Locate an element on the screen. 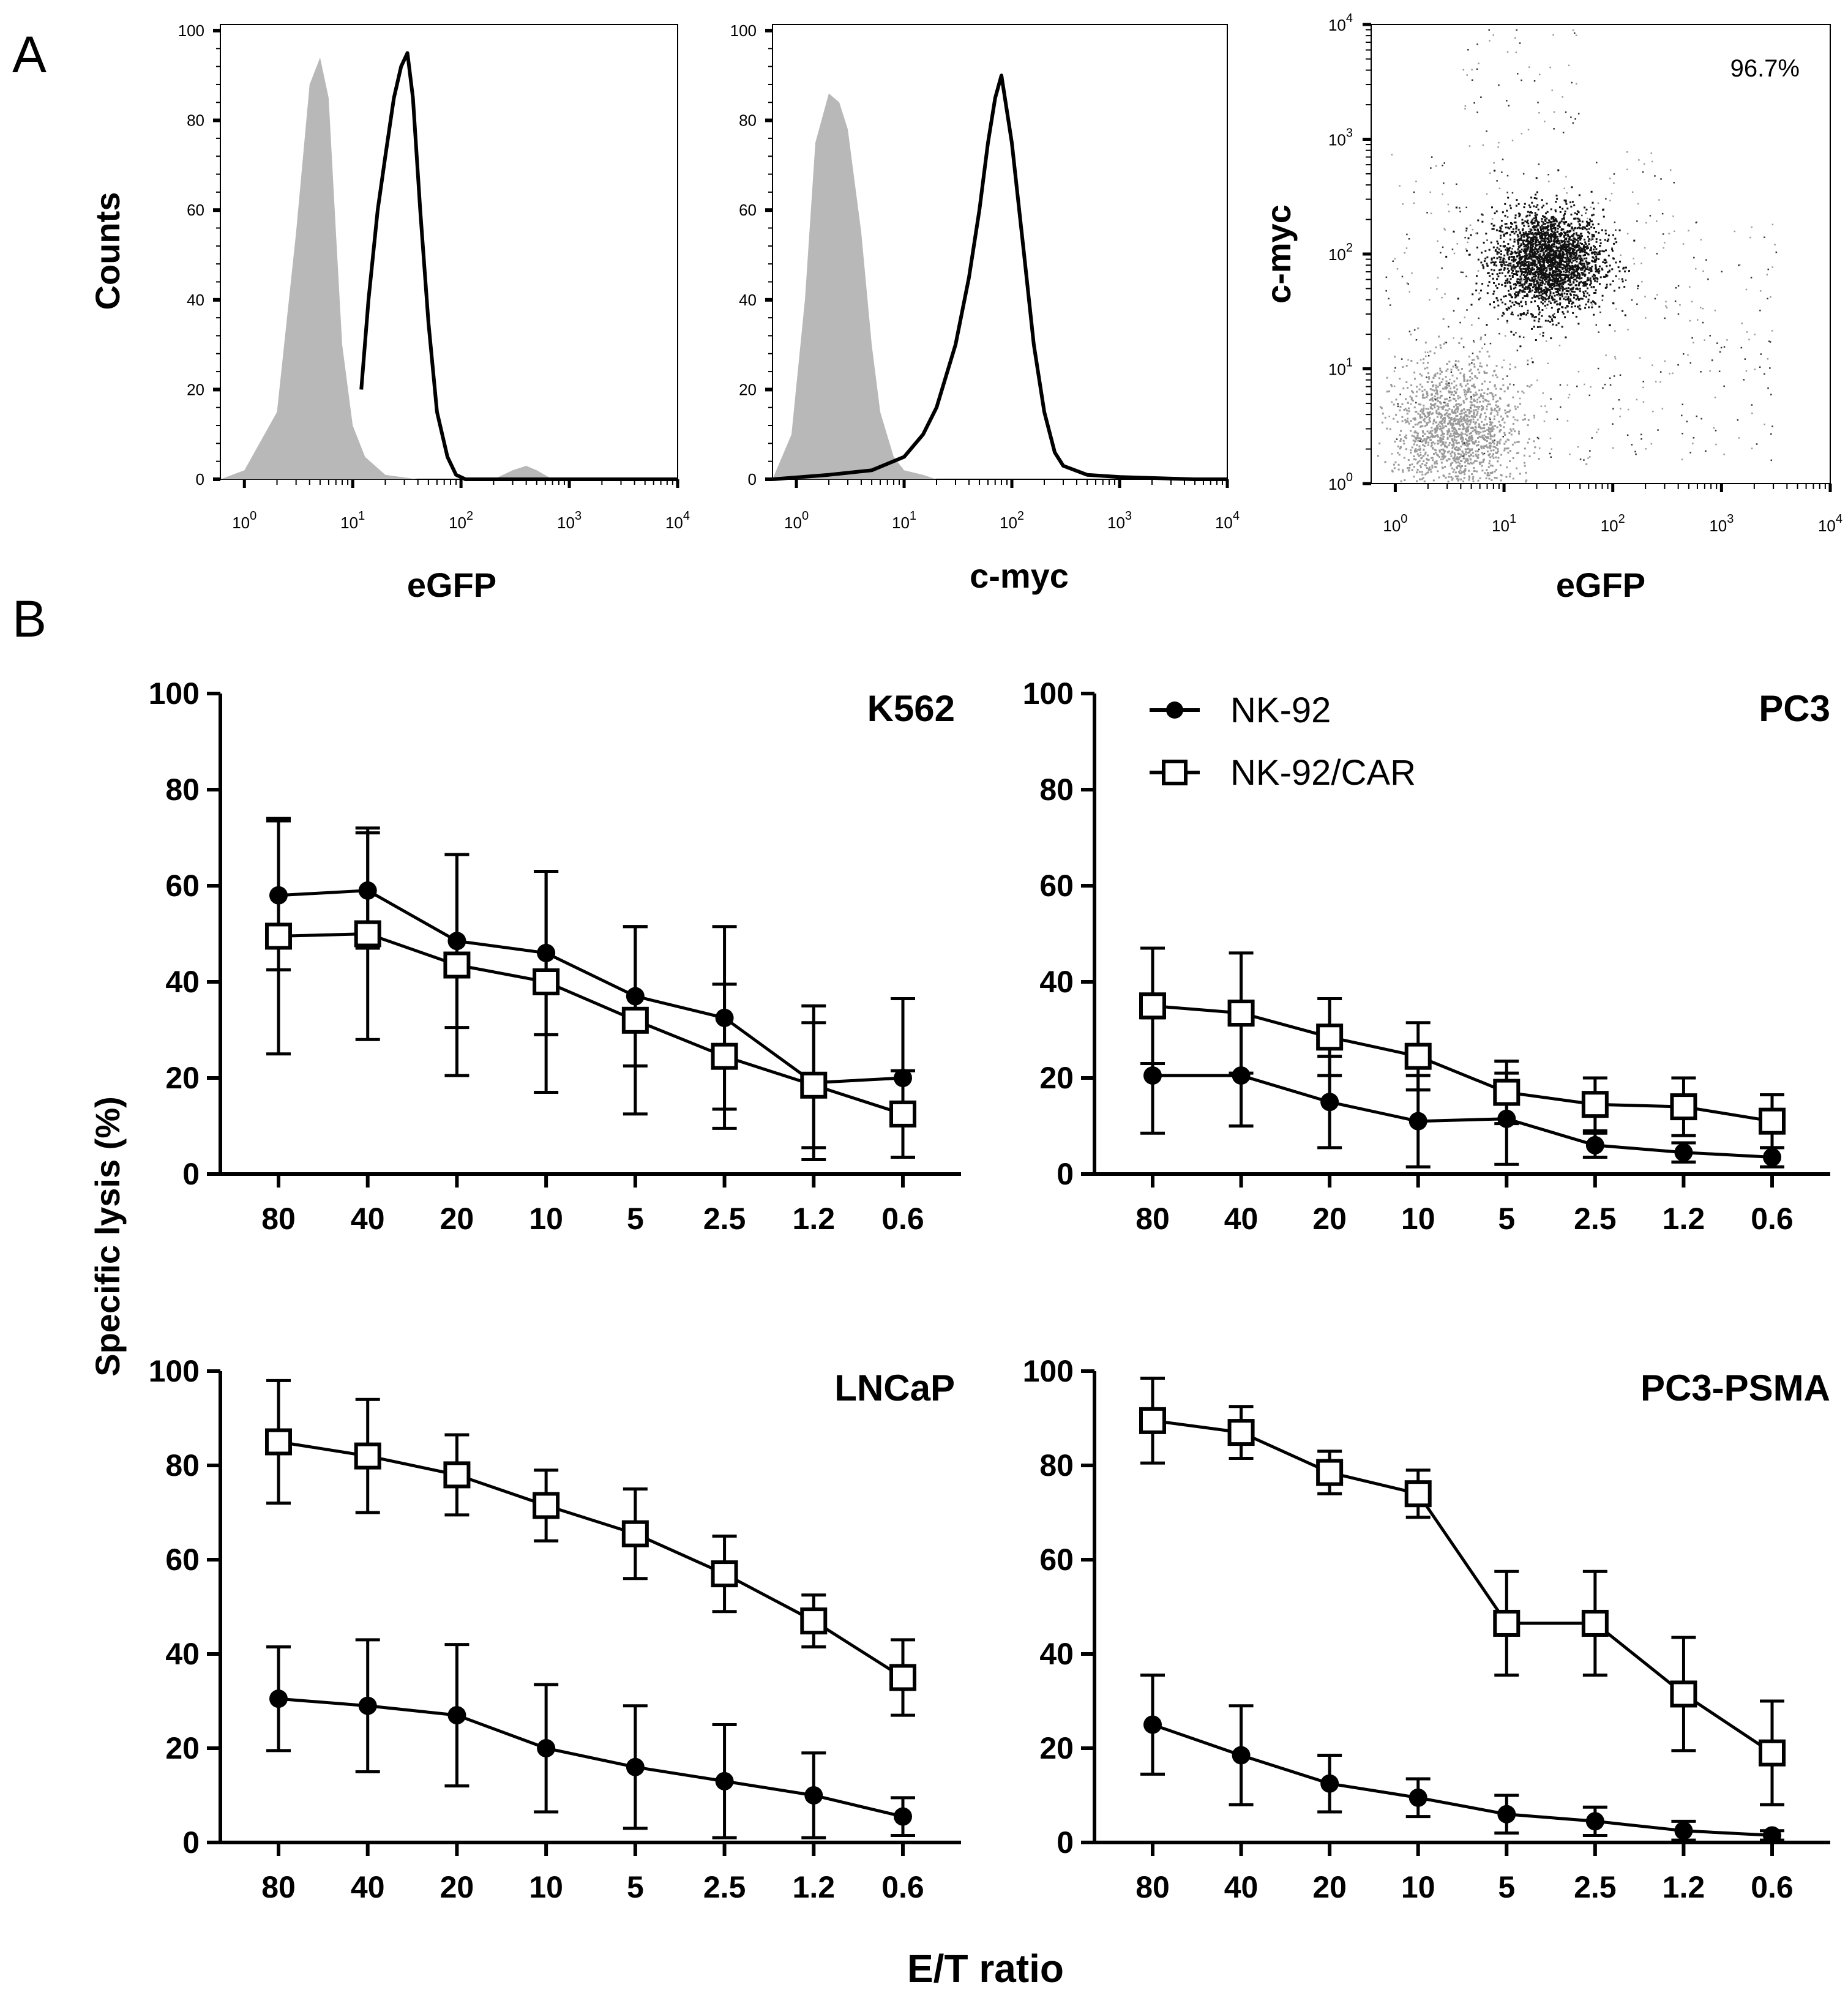  y-tick-label: 100 is located at coordinates (1048, 693).